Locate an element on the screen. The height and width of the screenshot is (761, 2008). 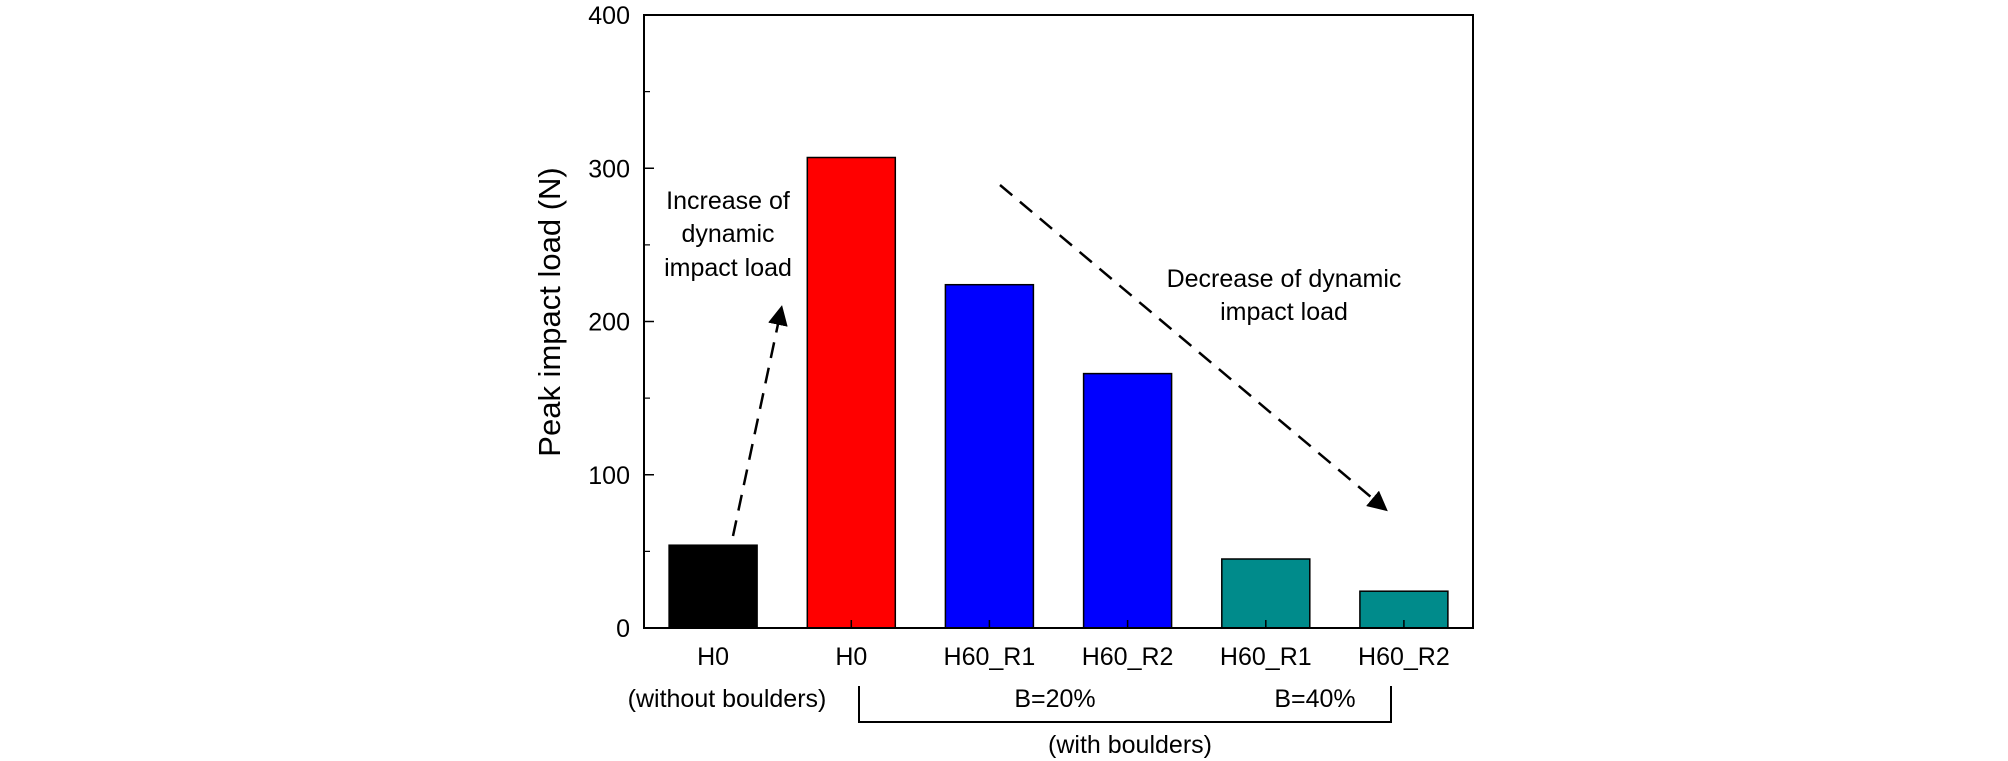
y-tick-label: 0 is located at coordinates (623, 629).